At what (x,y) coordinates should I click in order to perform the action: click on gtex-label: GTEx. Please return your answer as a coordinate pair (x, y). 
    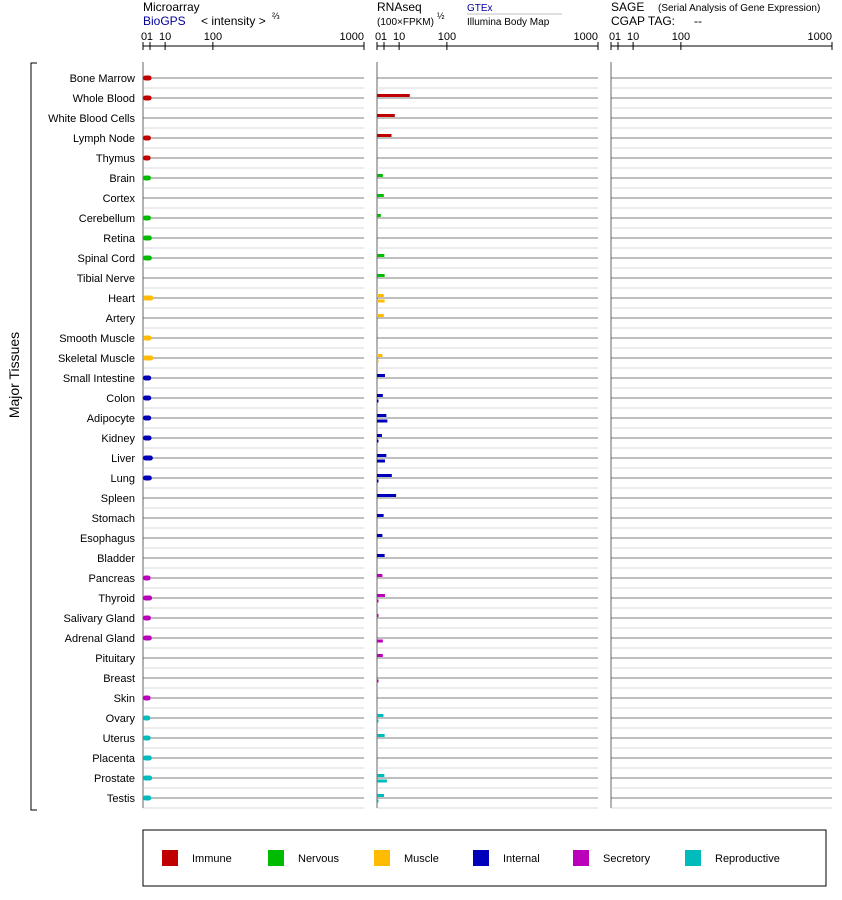
    Looking at the image, I should click on (480, 8).